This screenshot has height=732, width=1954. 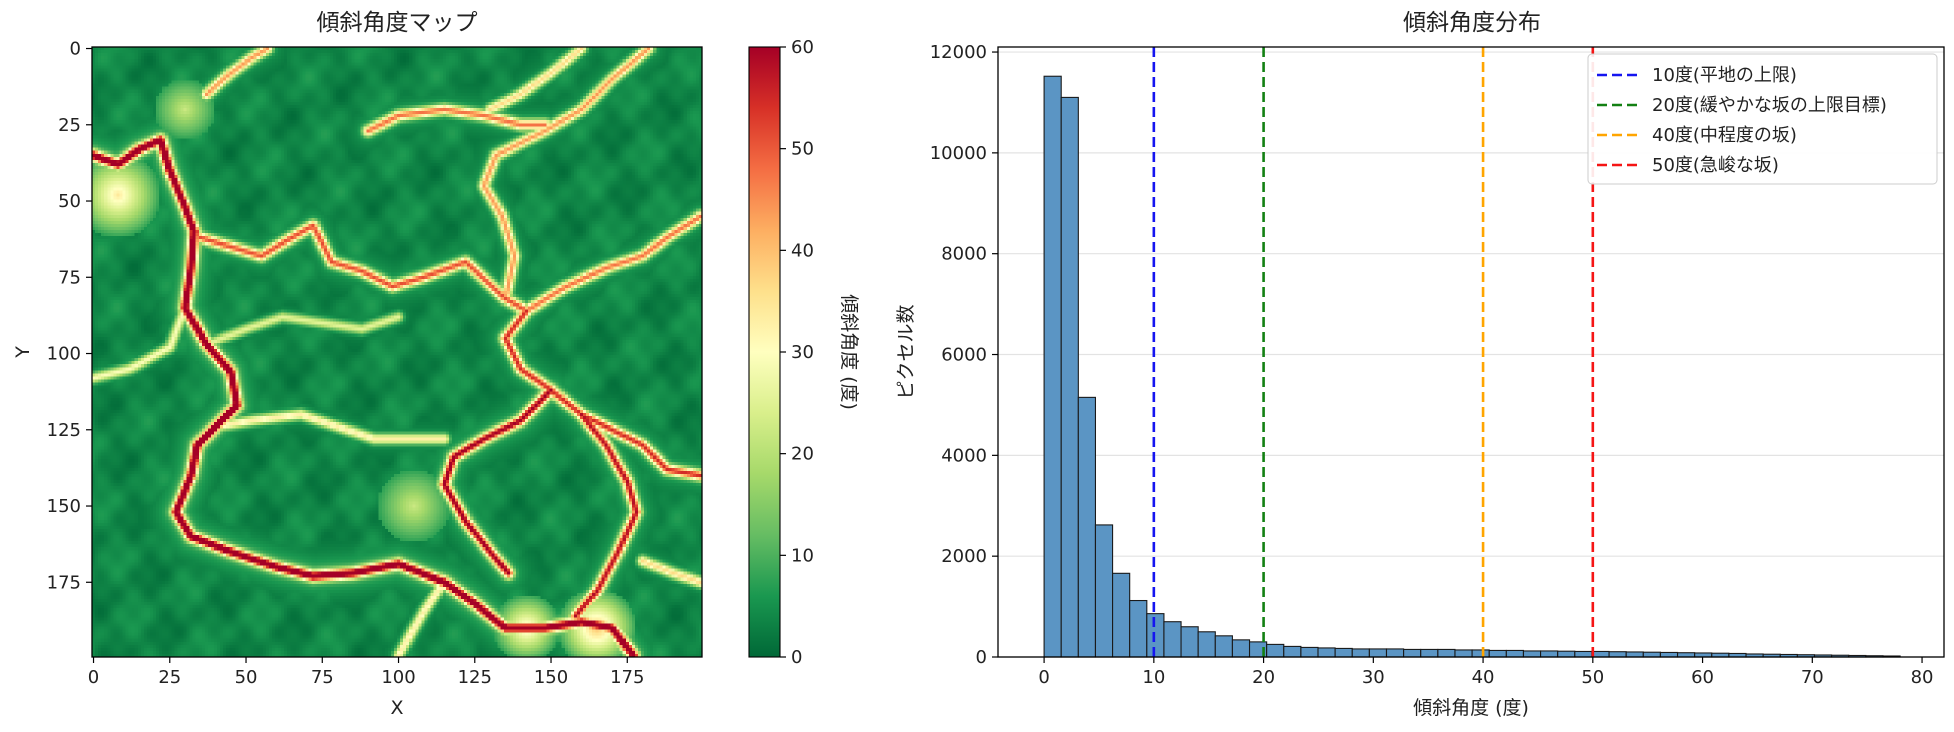 What do you see at coordinates (802, 555) in the screenshot?
I see `colorbar-tick-label: 10` at bounding box center [802, 555].